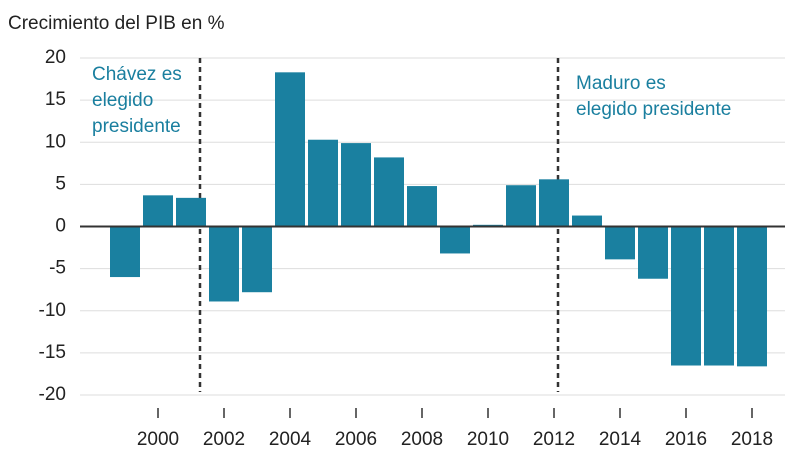 The width and height of the screenshot is (792, 451). What do you see at coordinates (136, 126) in the screenshot?
I see `annotation: presidente` at bounding box center [136, 126].